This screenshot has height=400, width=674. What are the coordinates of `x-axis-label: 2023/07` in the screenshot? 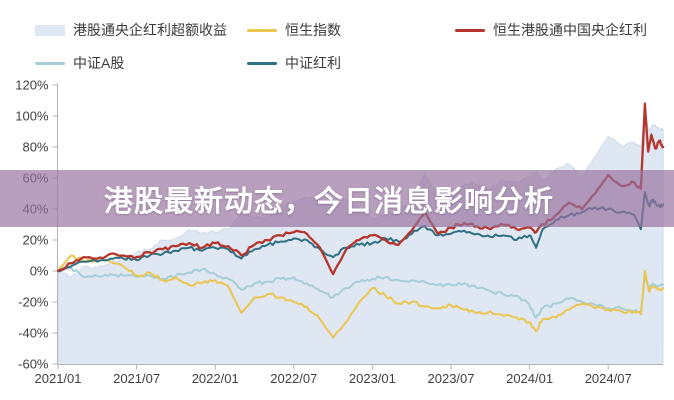 It's located at (451, 378).